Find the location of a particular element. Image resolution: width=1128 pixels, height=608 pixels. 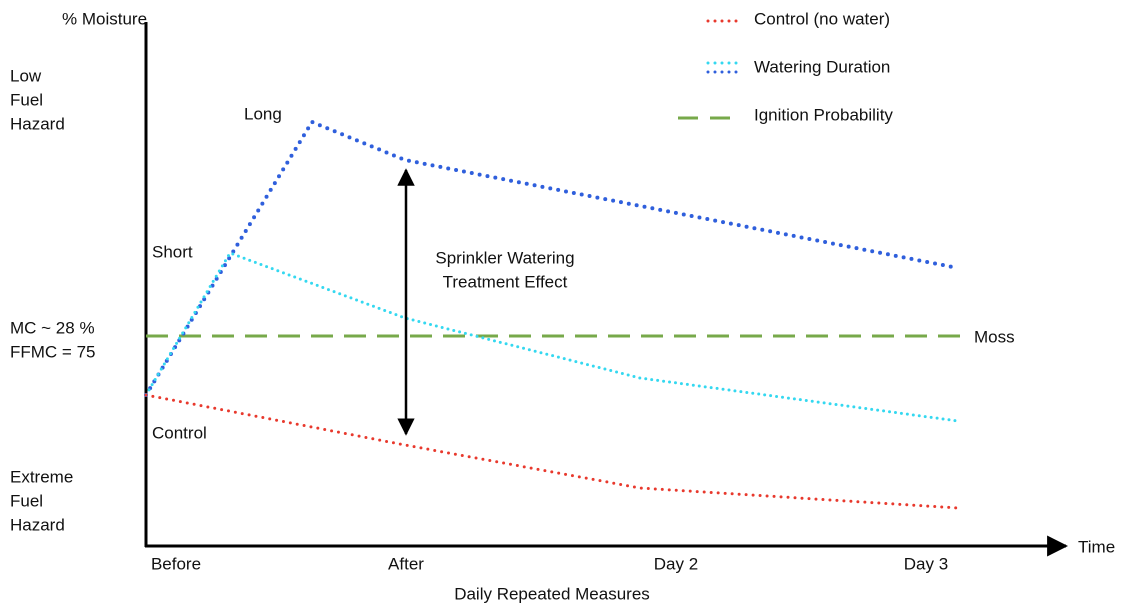

x-axis-title: Daily Repeated Measures is located at coordinates (552, 593).